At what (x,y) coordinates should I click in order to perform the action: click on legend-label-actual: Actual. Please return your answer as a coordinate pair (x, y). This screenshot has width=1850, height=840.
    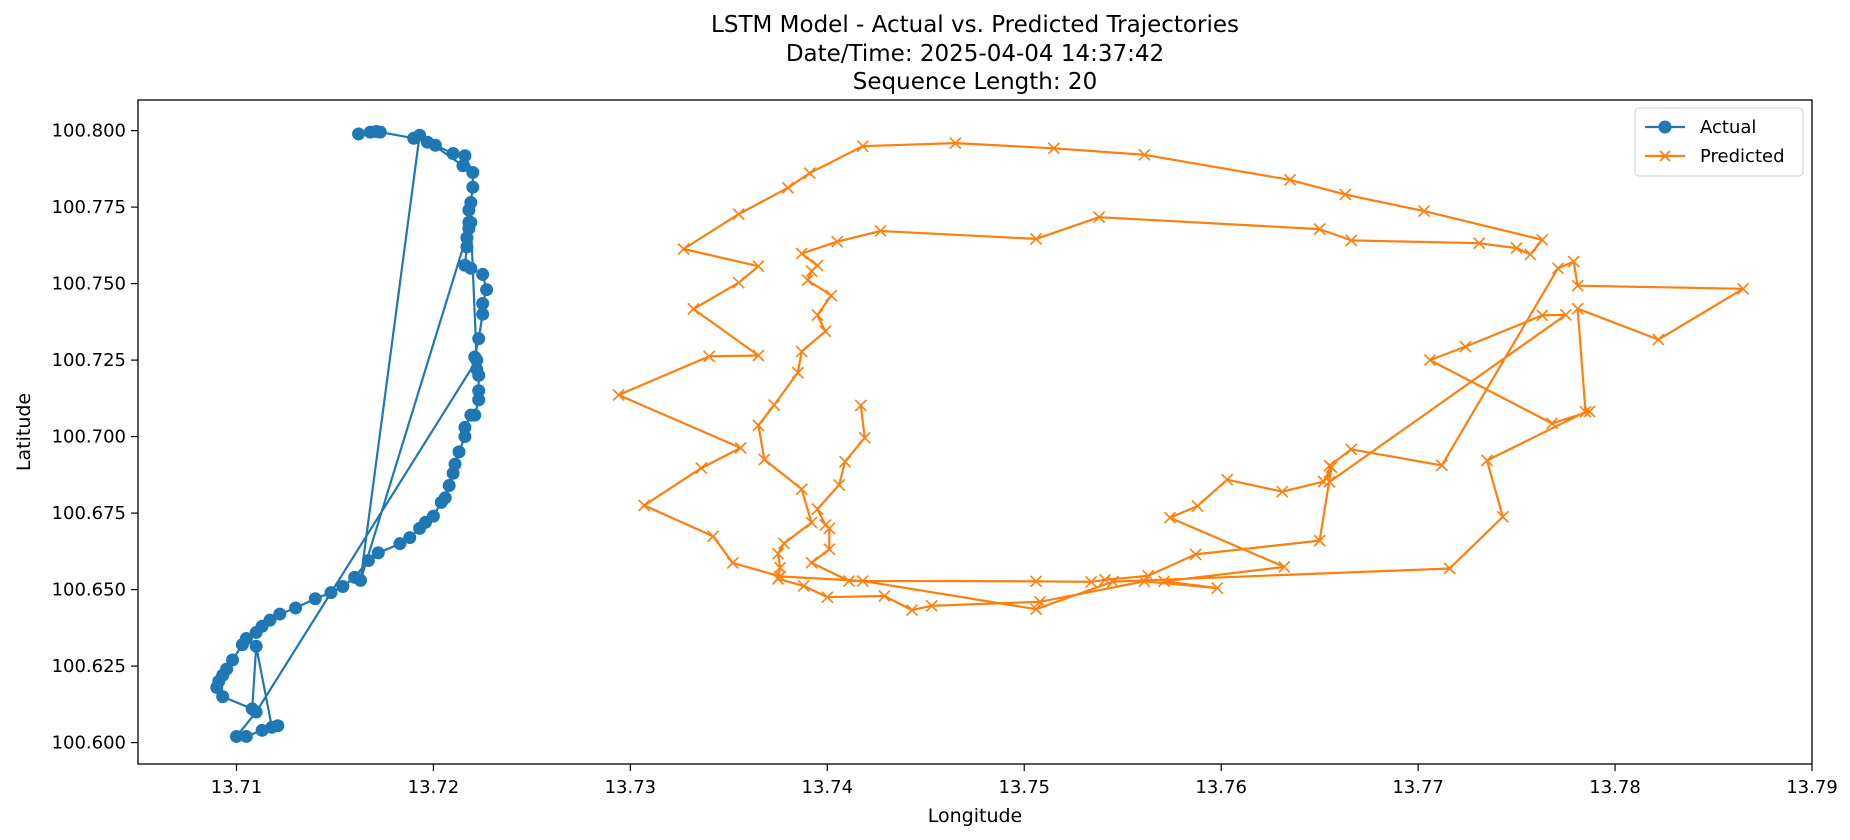
    Looking at the image, I should click on (1728, 127).